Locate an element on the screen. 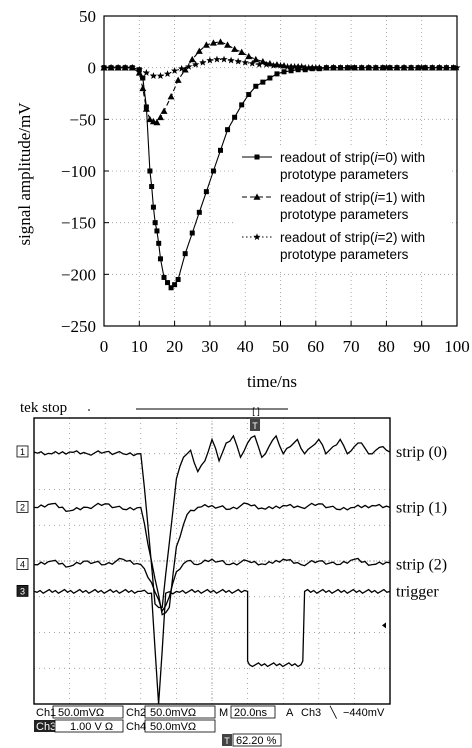 The width and height of the screenshot is (472, 748). y-tick-label: −200 is located at coordinates (78, 274).